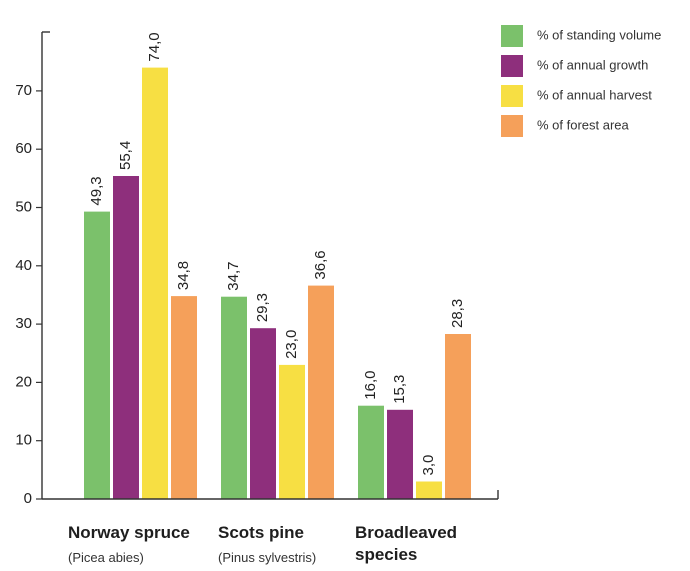 The height and width of the screenshot is (571, 690). Describe the element at coordinates (96, 190) in the screenshot. I see `data-label: 49,3` at that location.